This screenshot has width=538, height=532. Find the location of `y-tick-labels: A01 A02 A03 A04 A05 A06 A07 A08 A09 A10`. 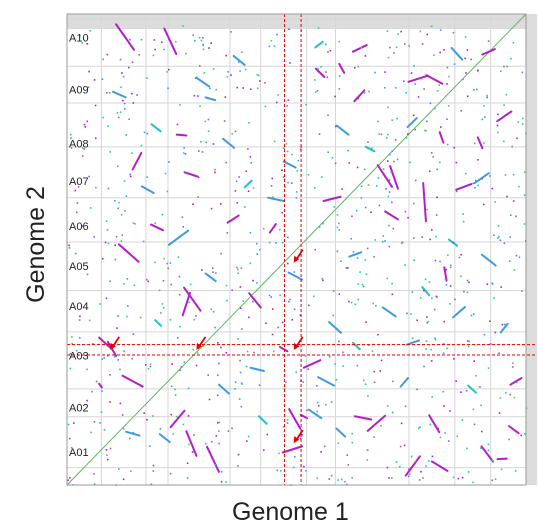

y-tick-labels: A01 A02 A03 A04 A05 A06 A07 A08 A09 A10 is located at coordinates (79, 246).